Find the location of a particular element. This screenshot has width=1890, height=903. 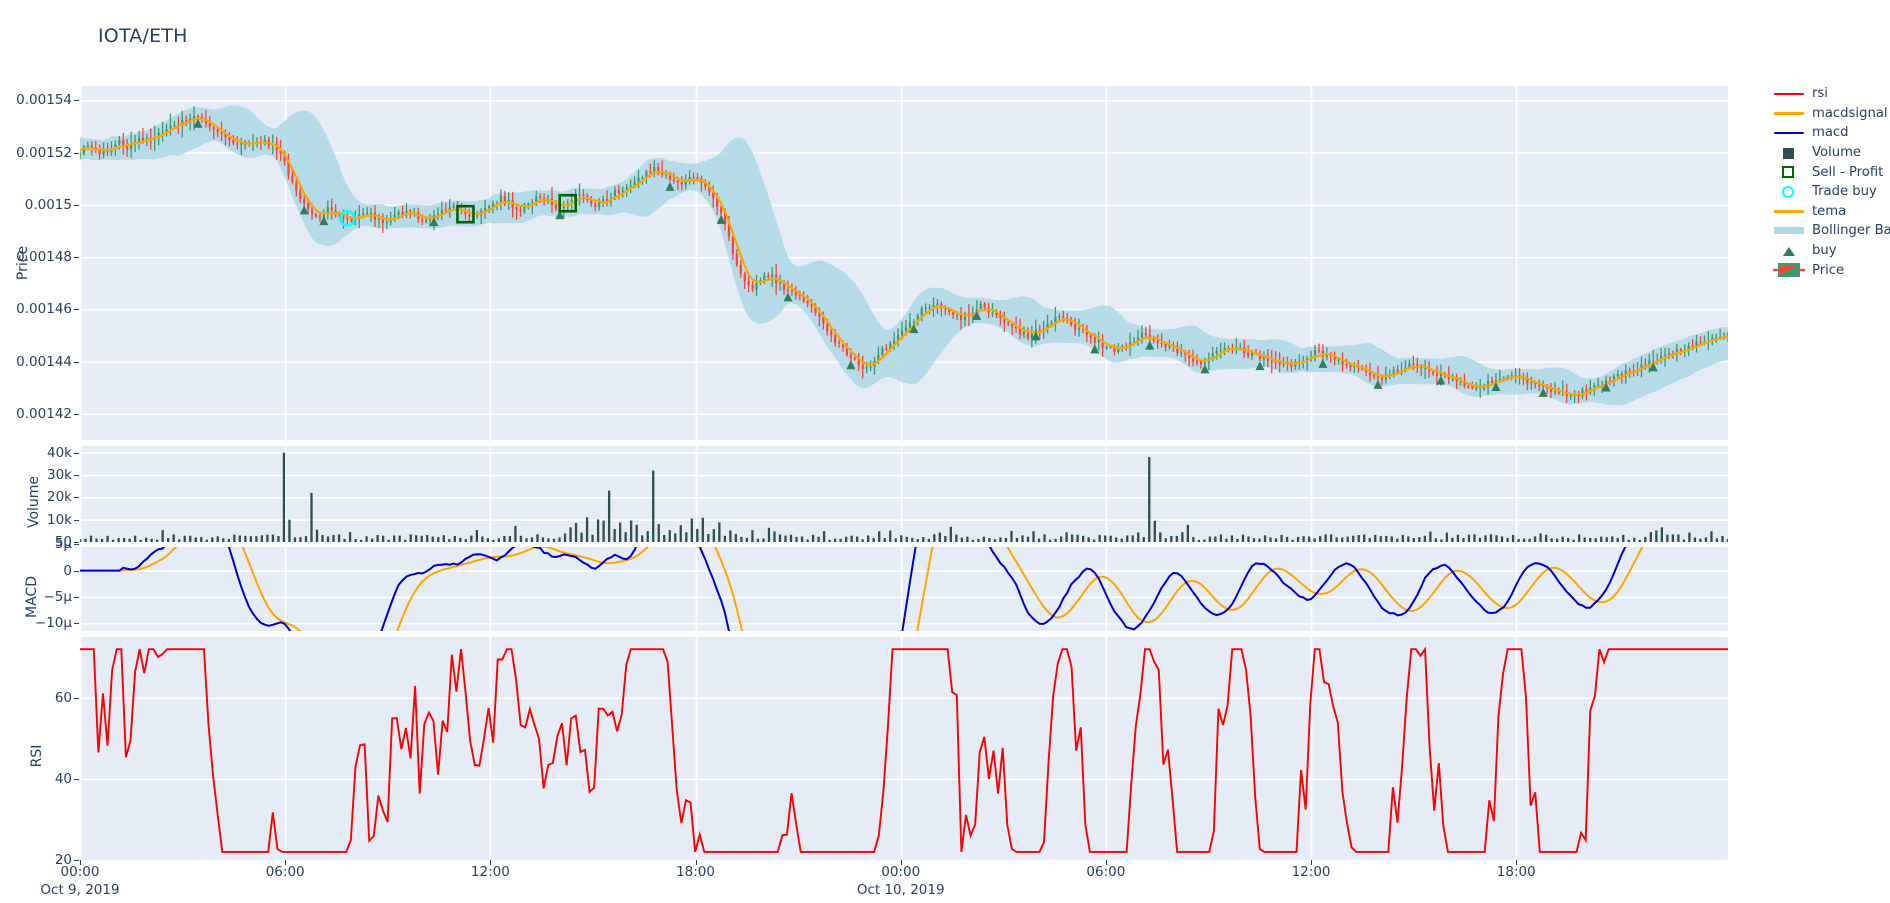

legend-item-buy: buy is located at coordinates (1831, 251).